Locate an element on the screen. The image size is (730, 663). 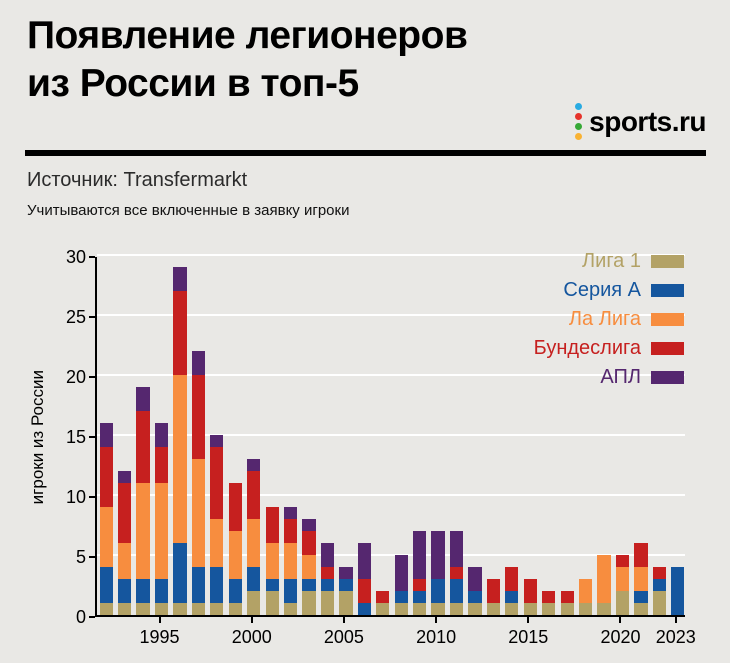
legend-label: Серия А is located at coordinates (602, 289).